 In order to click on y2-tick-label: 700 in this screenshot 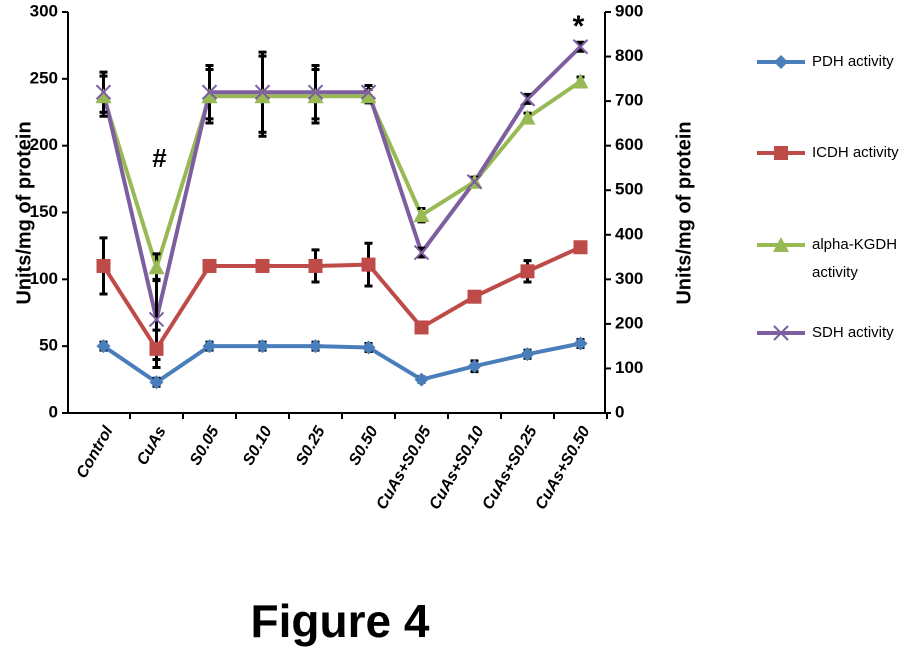, I will do `click(629, 100)`.